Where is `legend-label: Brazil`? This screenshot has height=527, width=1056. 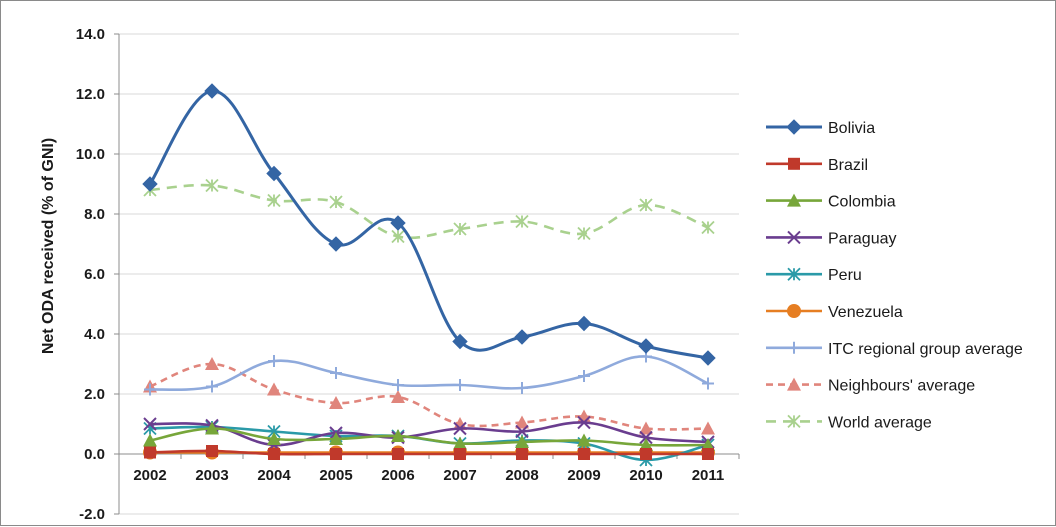 legend-label: Brazil is located at coordinates (848, 165).